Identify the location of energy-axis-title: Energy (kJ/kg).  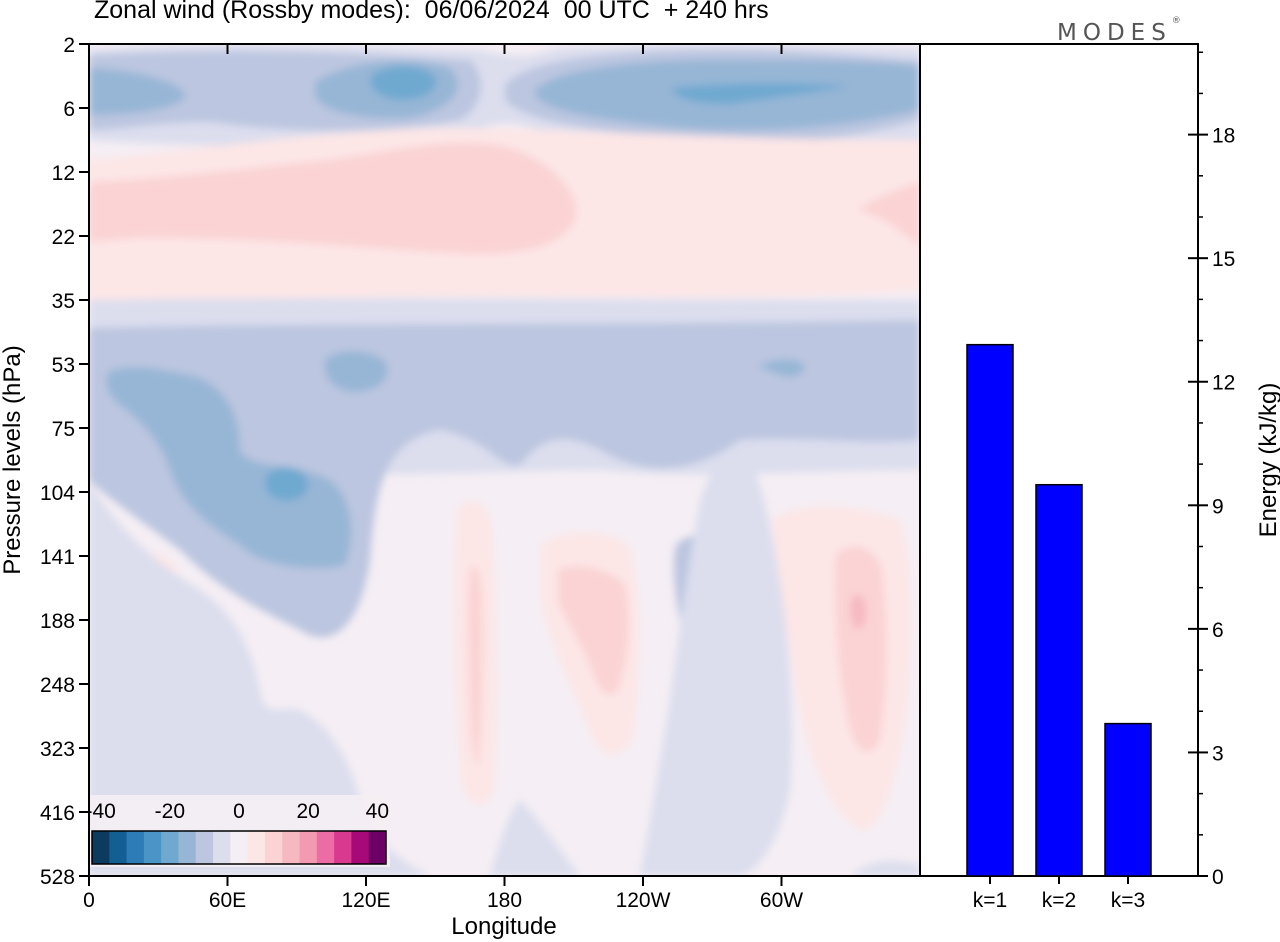
(1267, 460).